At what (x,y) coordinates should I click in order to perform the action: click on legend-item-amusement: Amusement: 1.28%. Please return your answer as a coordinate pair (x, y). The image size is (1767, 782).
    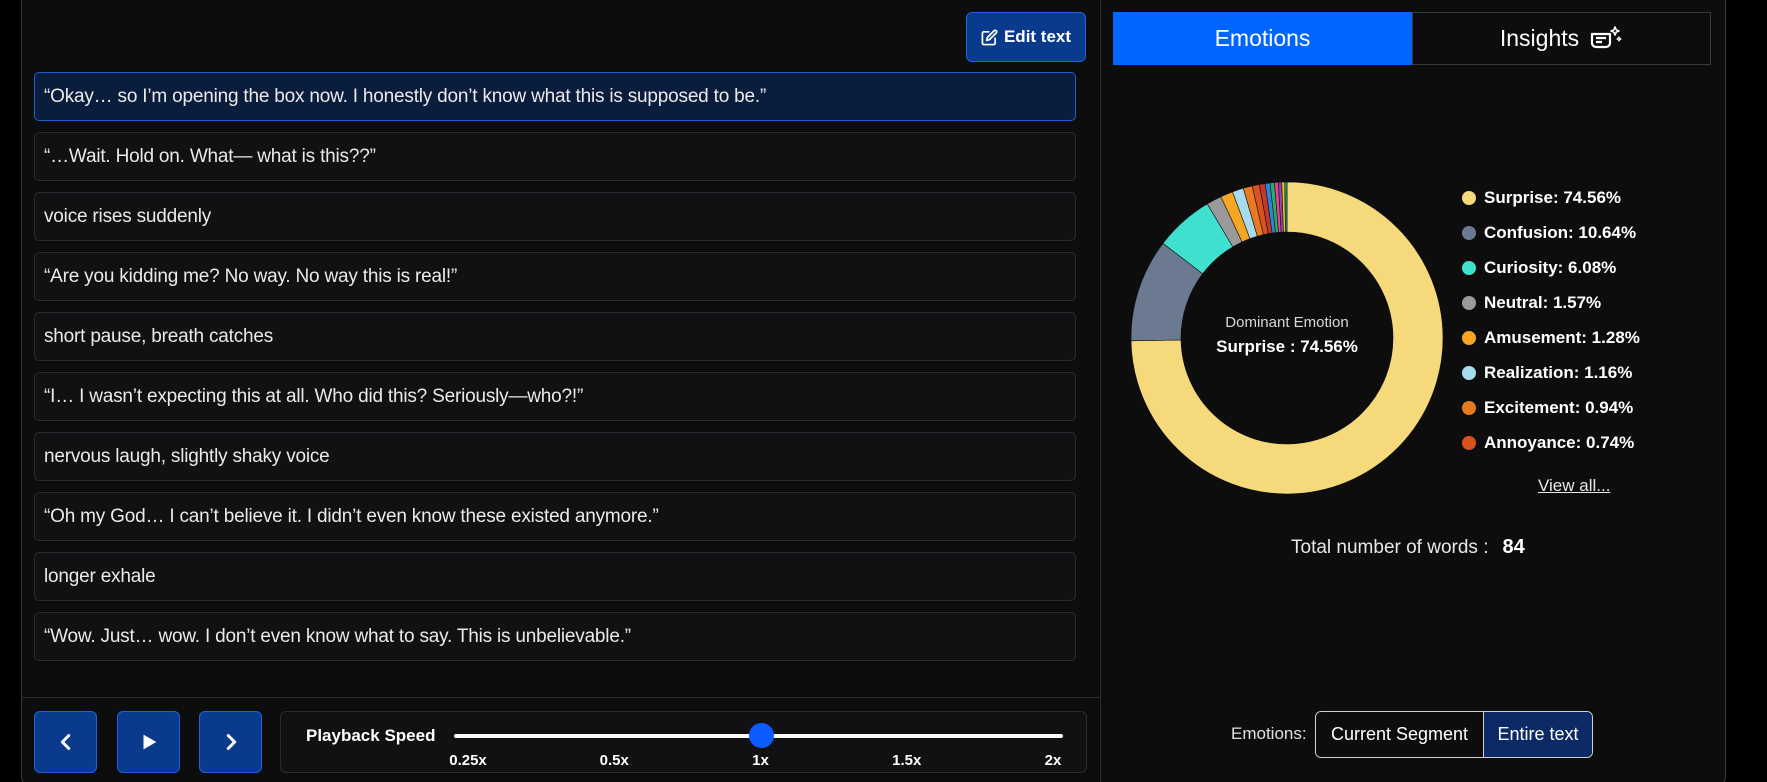
    Looking at the image, I should click on (1551, 337).